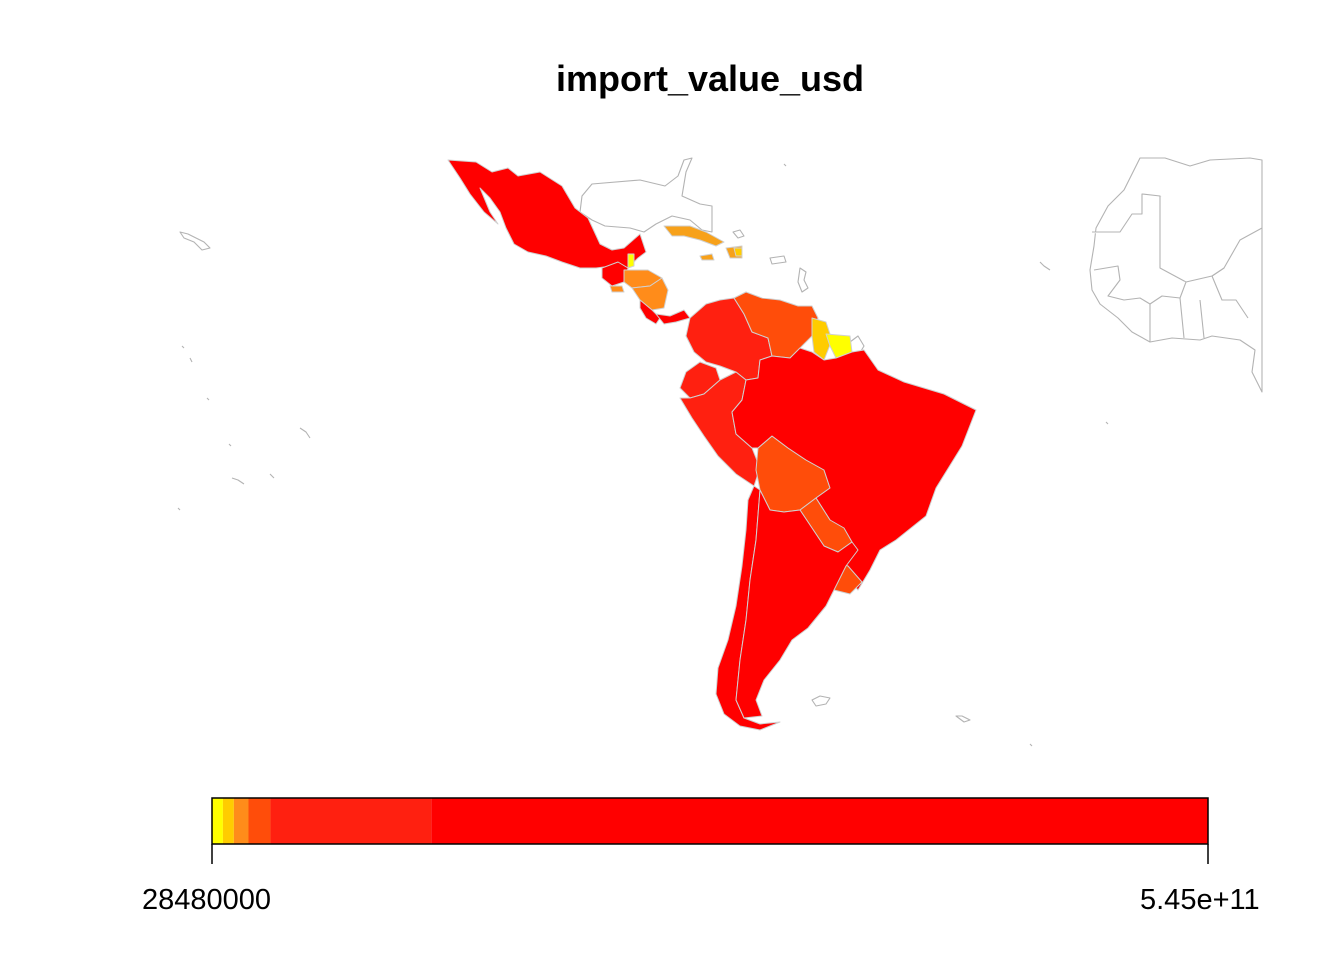  What do you see at coordinates (617, 289) in the screenshot?
I see `country-el-salvador` at bounding box center [617, 289].